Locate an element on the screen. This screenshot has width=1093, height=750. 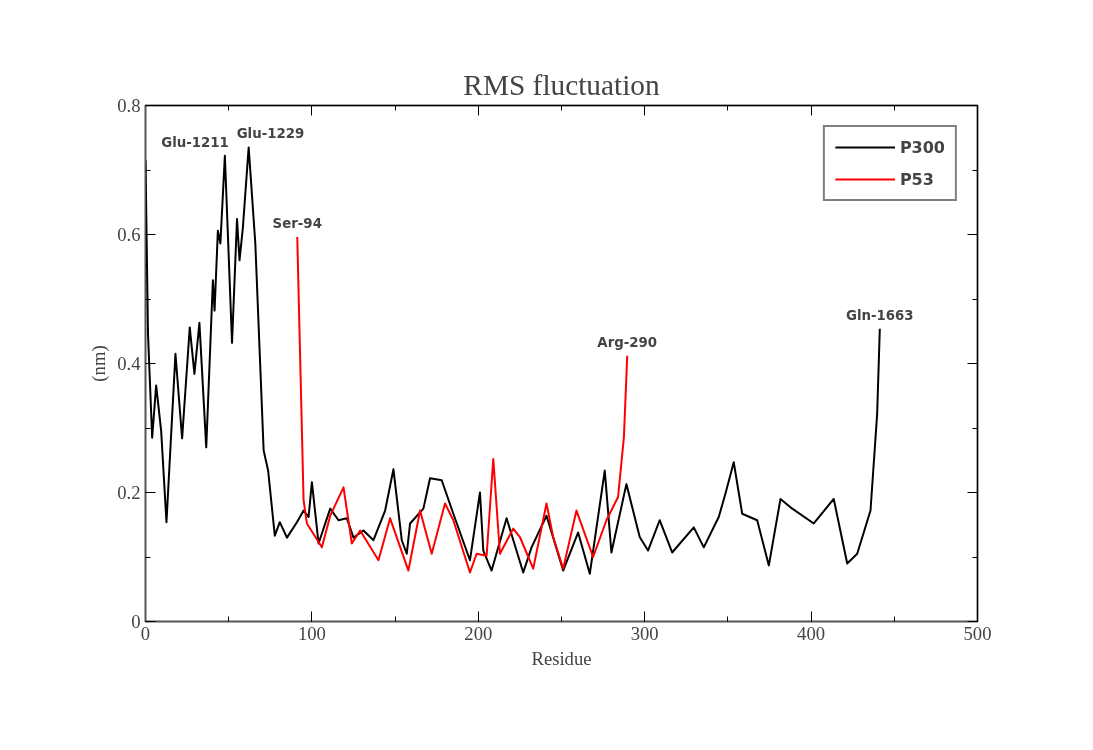
y-tick-label: 0.6 is located at coordinates (129, 234).